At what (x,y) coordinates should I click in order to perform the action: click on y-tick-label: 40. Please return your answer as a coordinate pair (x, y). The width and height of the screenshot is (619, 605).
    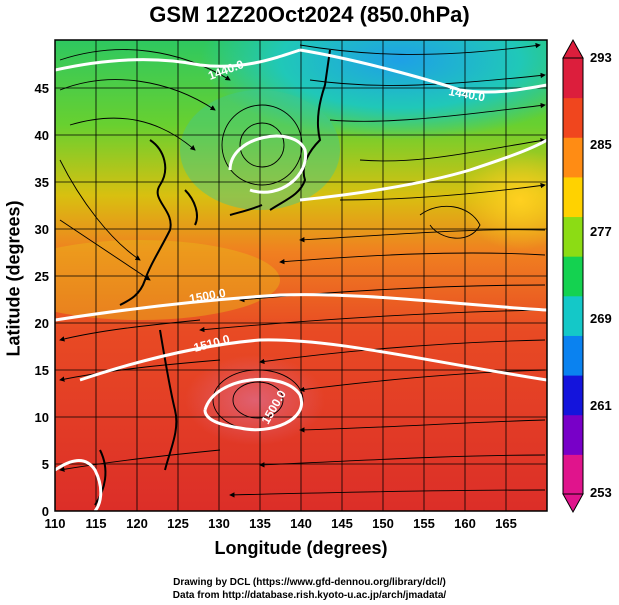
    Looking at the image, I should click on (42, 135).